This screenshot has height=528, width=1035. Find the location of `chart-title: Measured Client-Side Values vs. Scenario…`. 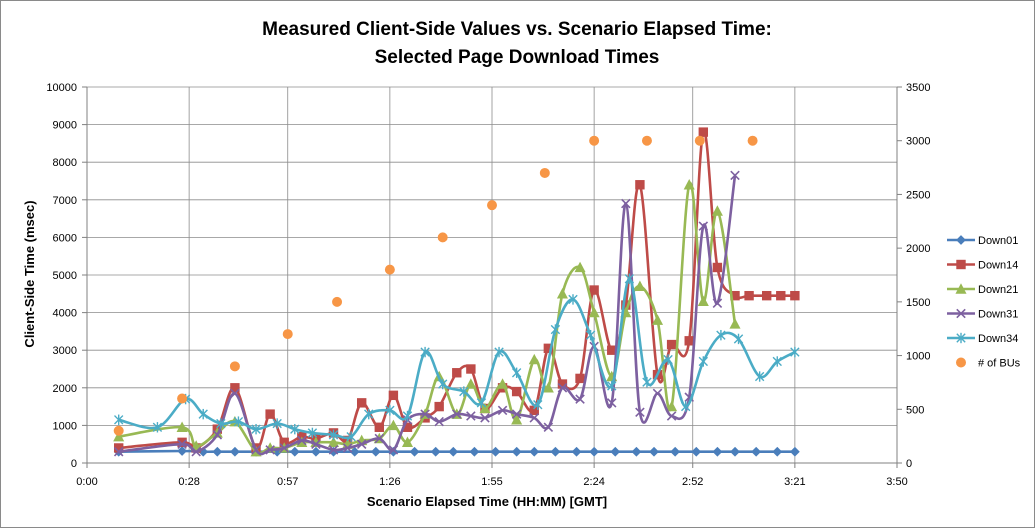

chart-title: Measured Client-Side Values vs. Scenario… is located at coordinates (517, 29).